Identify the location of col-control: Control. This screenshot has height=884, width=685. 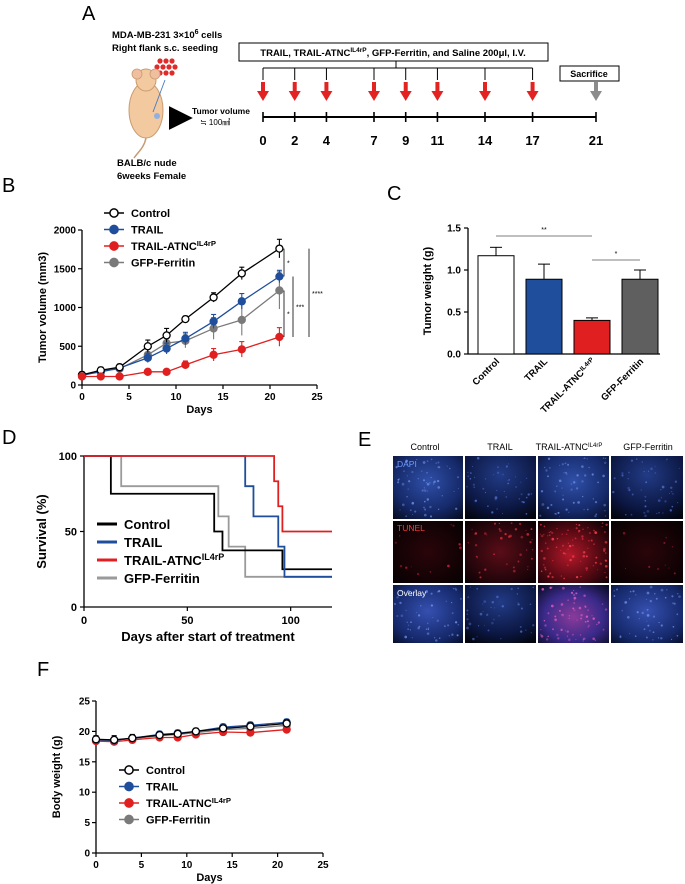
(424, 447).